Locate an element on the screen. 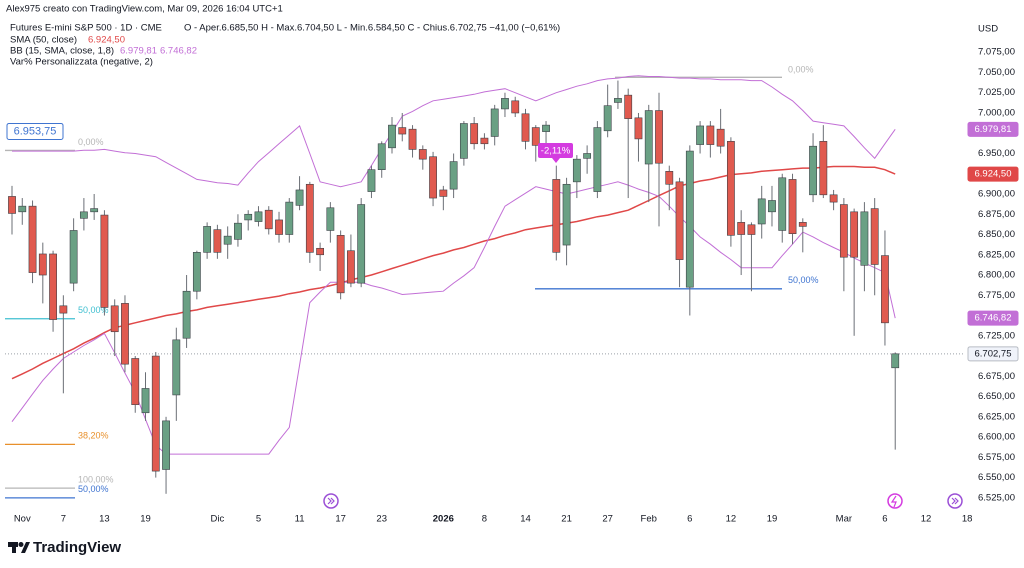 Image resolution: width=1024 pixels, height=568 pixels. price-tag: 6.746,82 is located at coordinates (993, 318).